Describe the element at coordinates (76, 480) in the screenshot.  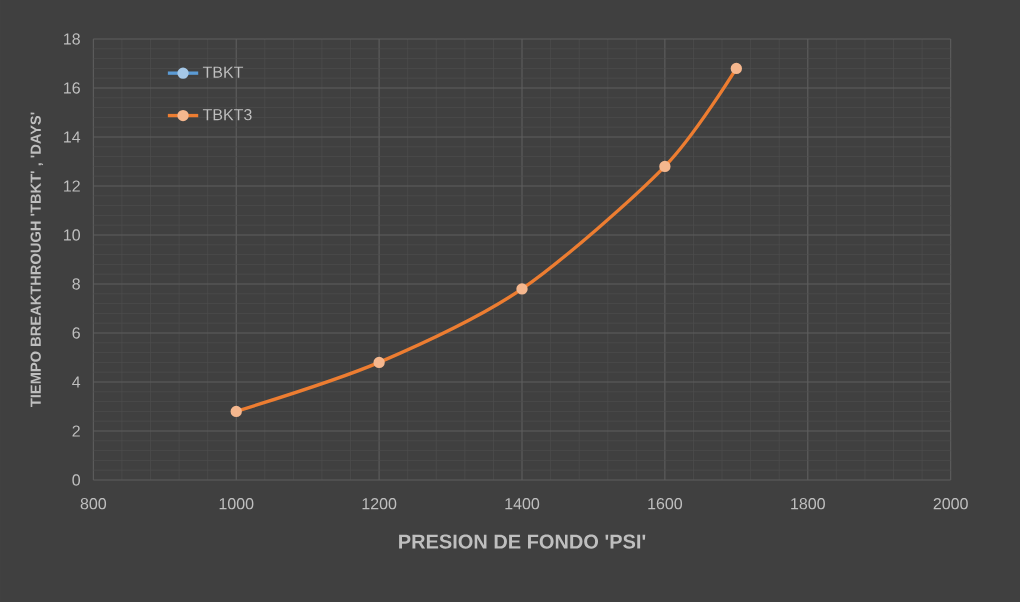
I see `y-tick-label: 0` at that location.